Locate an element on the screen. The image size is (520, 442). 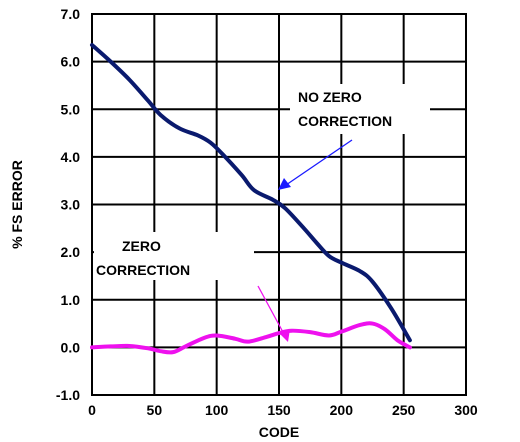
x-tick-label: 50 is located at coordinates (155, 410).